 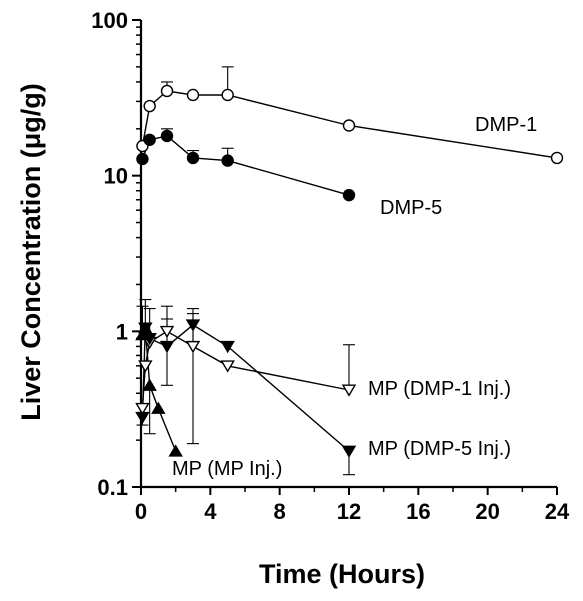 What do you see at coordinates (227, 469) in the screenshot?
I see `series-label: MP (MP Inj.)` at bounding box center [227, 469].